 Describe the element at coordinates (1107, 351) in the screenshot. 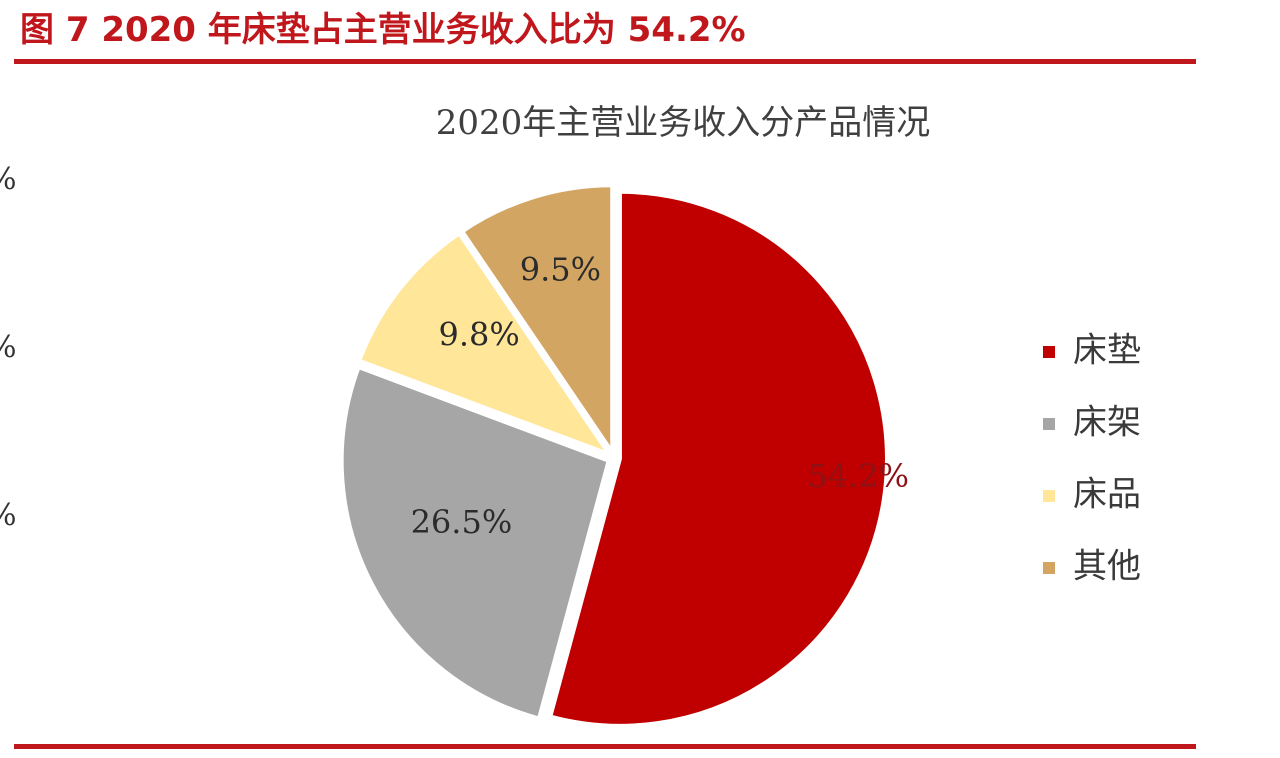

I see `legend-label: 床垫` at that location.